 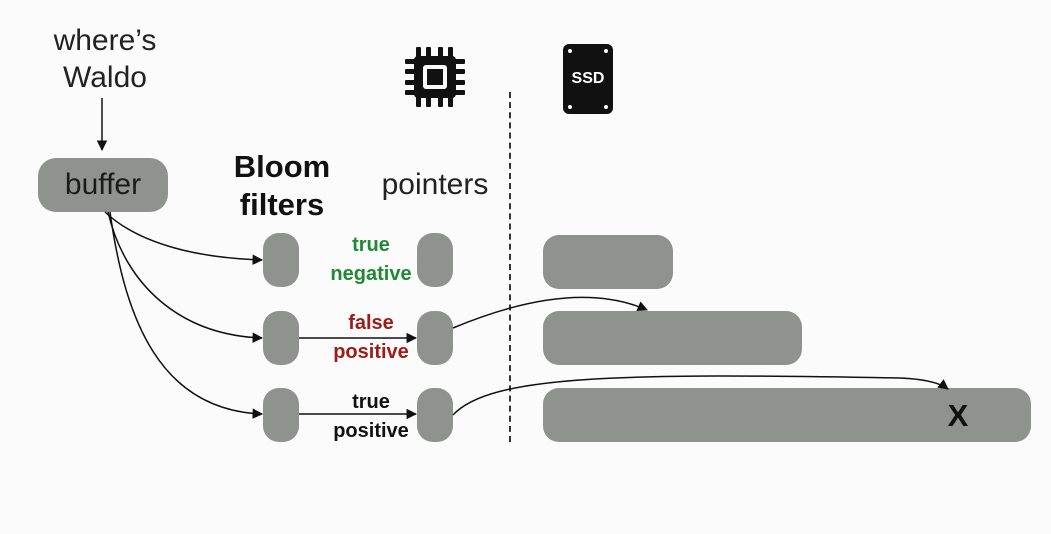 I want to click on memory-storage-divider, so click(x=510, y=267).